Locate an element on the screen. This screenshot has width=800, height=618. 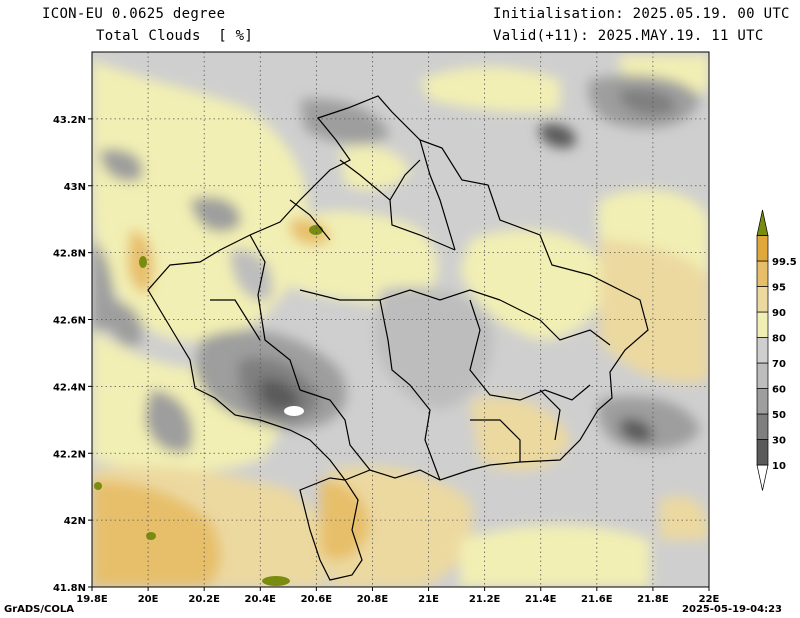
x-tick-label: 19.8E is located at coordinates (92, 599).